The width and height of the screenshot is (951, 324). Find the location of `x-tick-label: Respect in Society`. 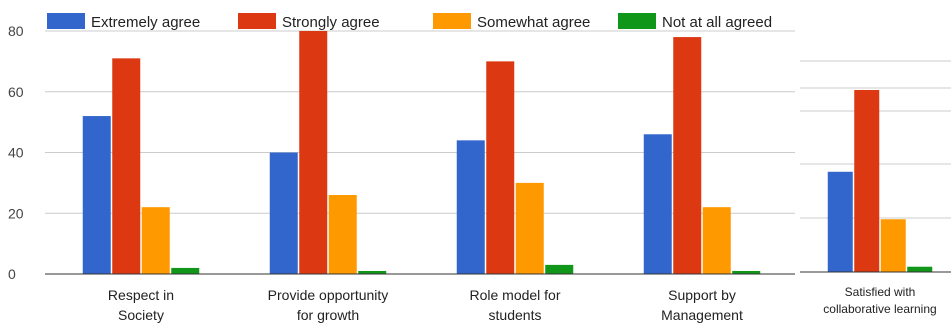

x-tick-label: Respect in Society is located at coordinates (141, 305).